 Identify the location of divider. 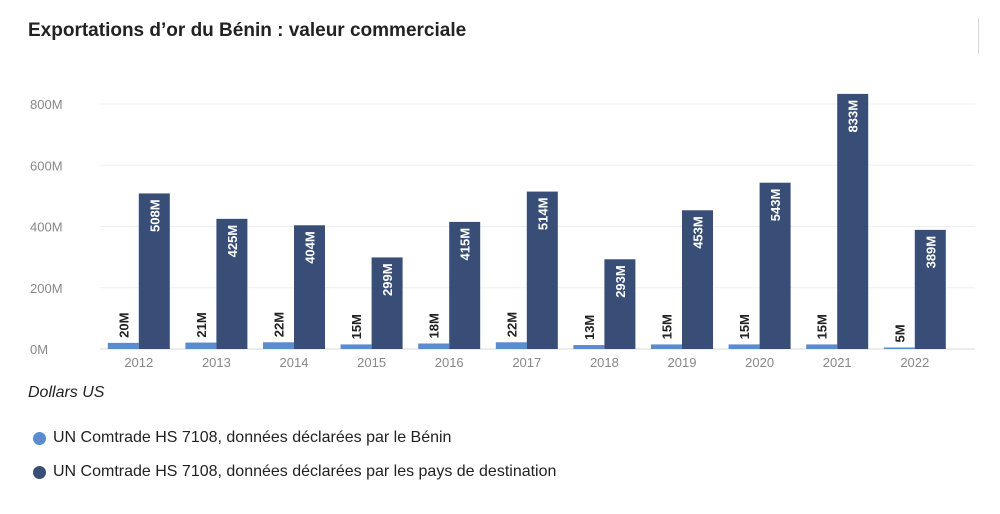
(978, 36).